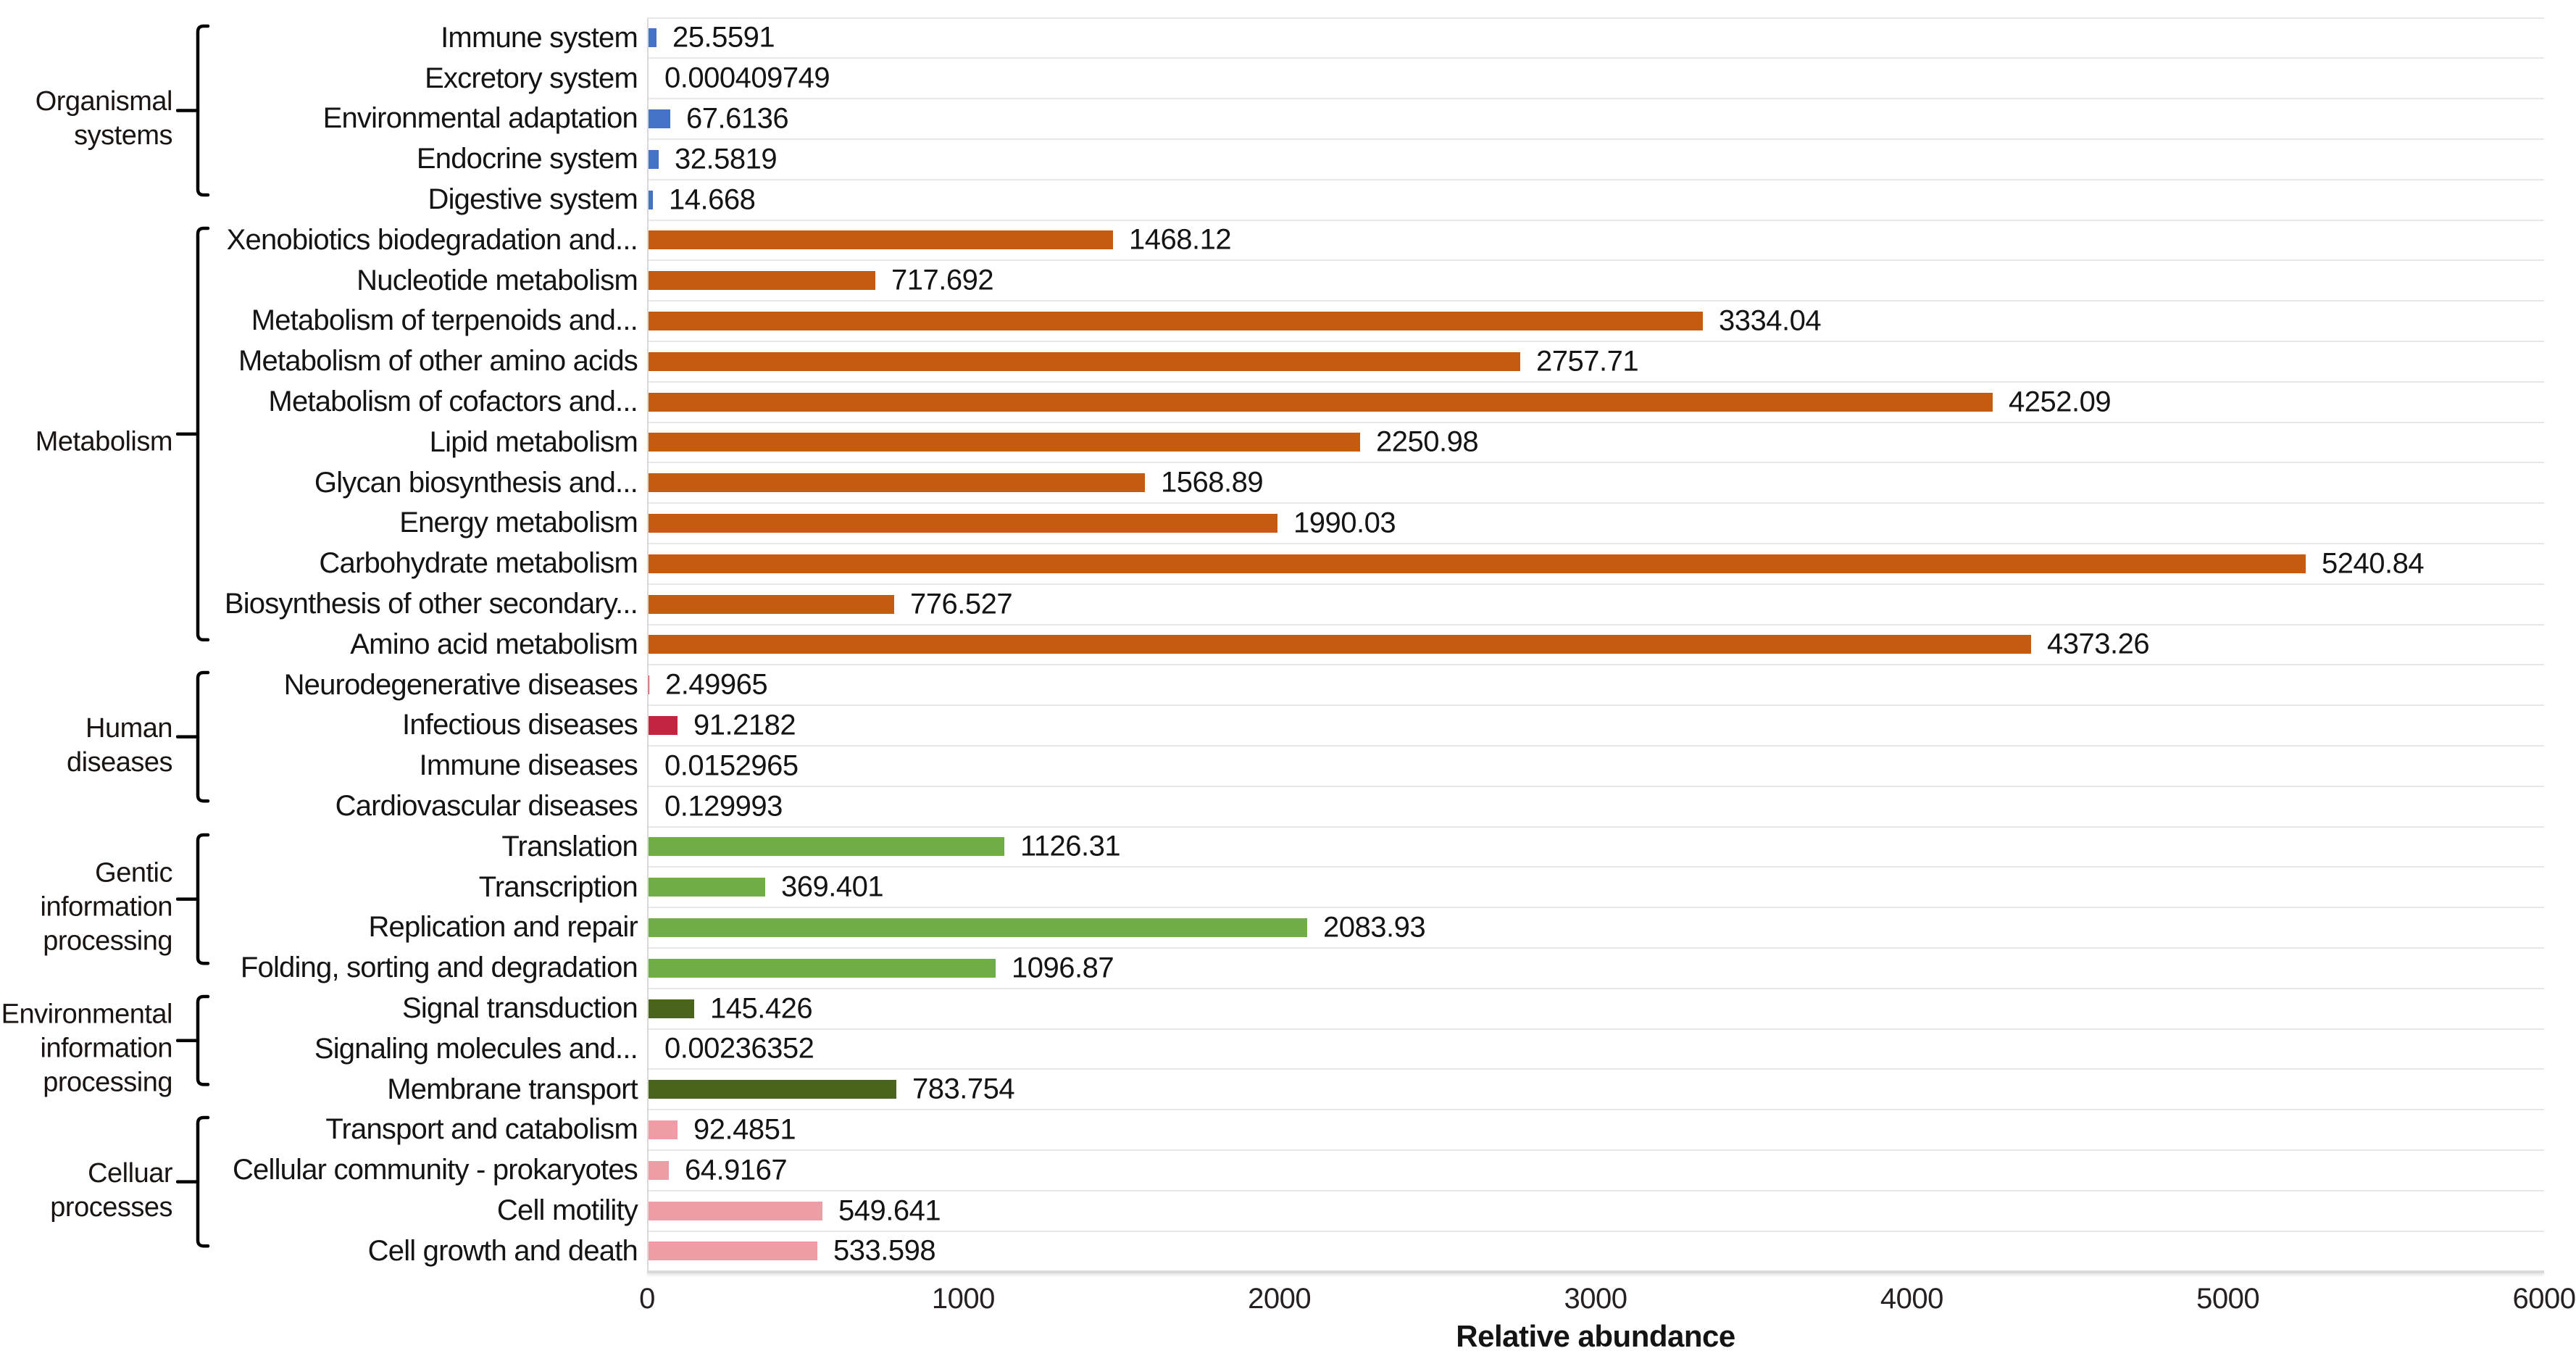  Describe the element at coordinates (104, 441) in the screenshot. I see `group-label-line: Metabolism` at that location.